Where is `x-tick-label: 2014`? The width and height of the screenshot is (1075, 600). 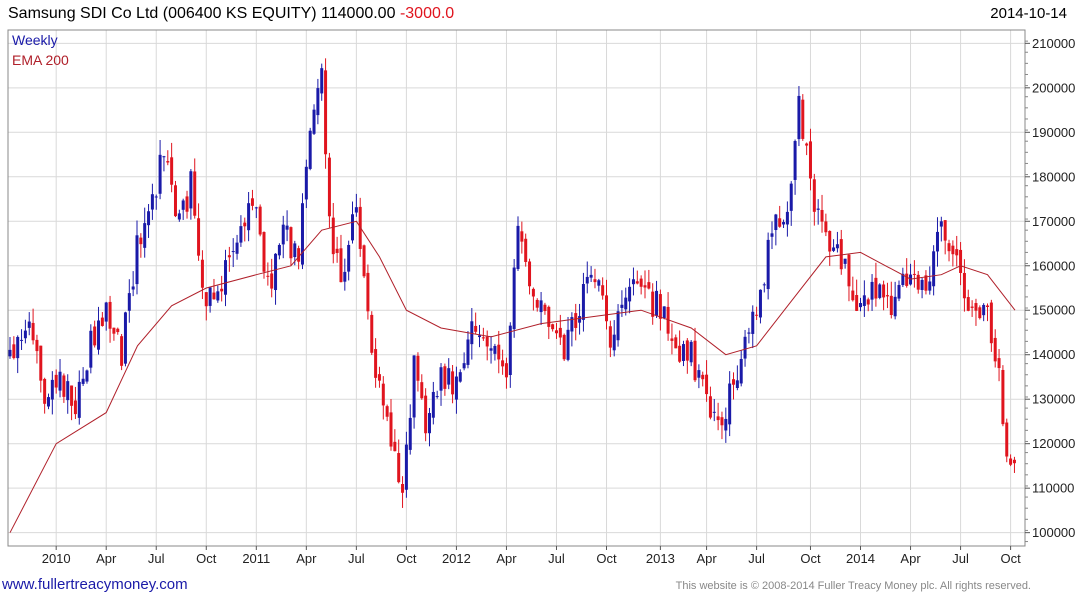
x-tick-label: 2014 is located at coordinates (860, 558).